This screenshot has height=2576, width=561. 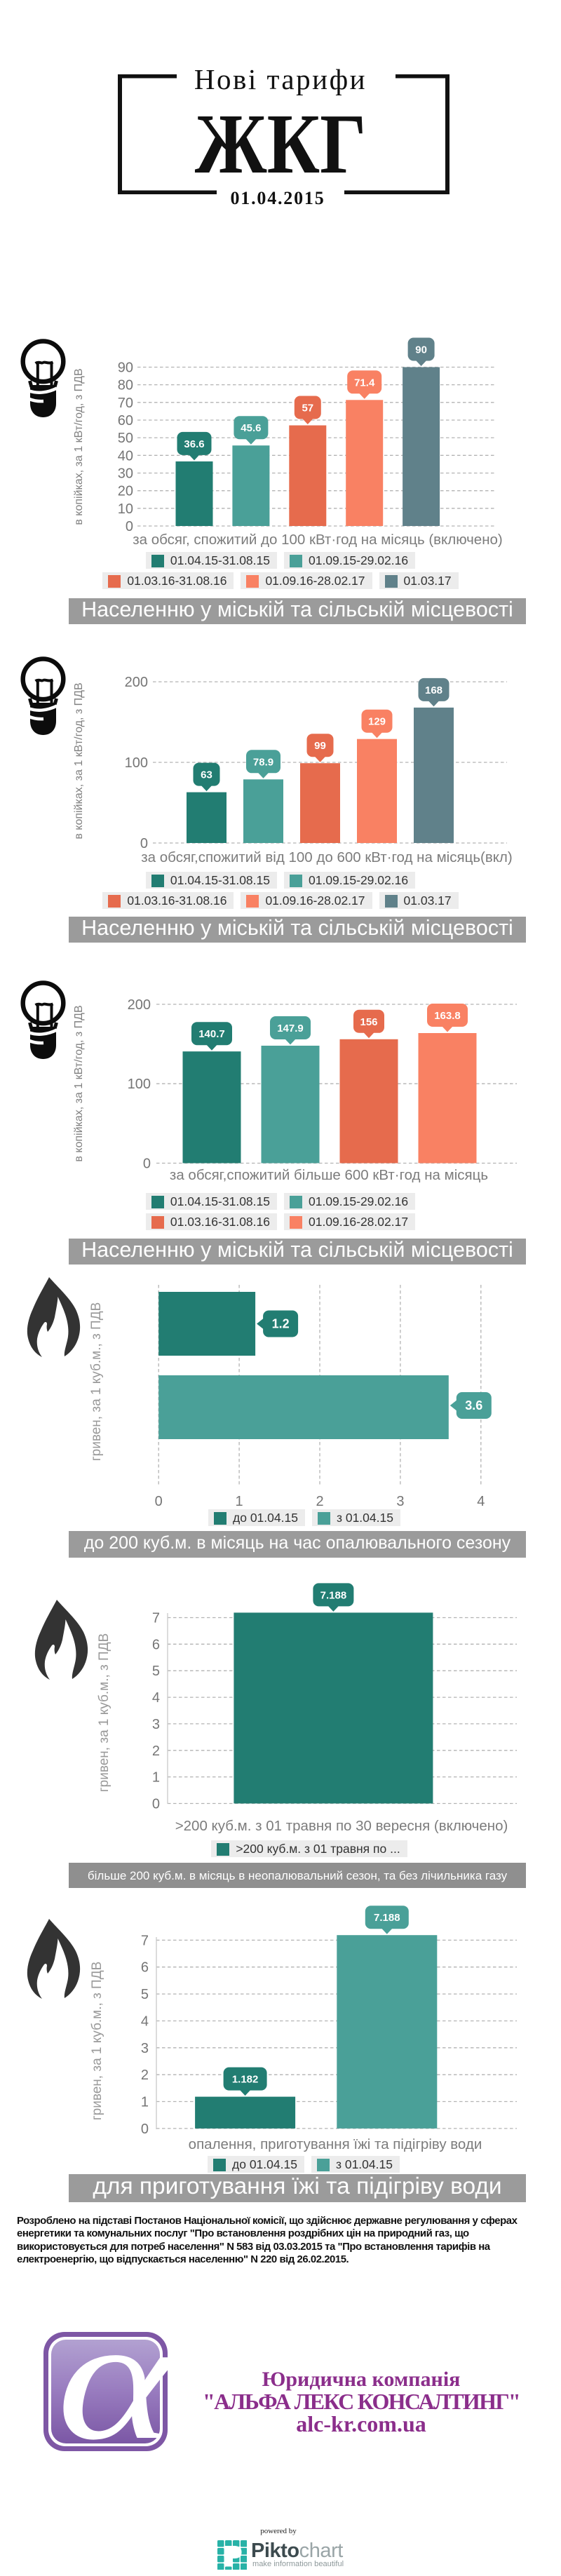 I want to click on svg-text: 45.6, so click(x=251, y=428).